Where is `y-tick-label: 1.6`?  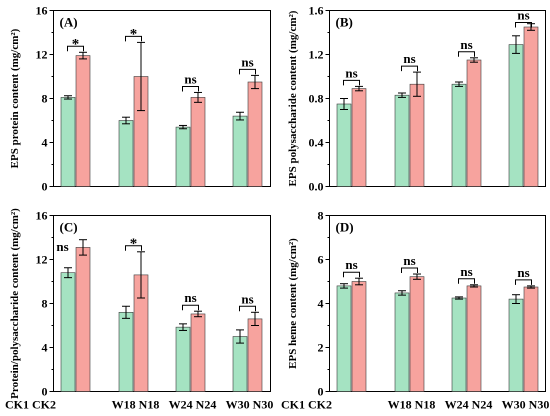 y-tick-label: 1.6 is located at coordinates (316, 11).